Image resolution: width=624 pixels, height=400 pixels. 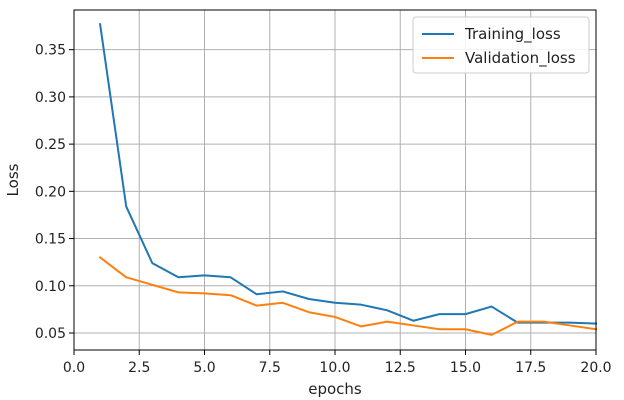 I want to click on x-tick-label: 10.0, so click(x=334, y=368).